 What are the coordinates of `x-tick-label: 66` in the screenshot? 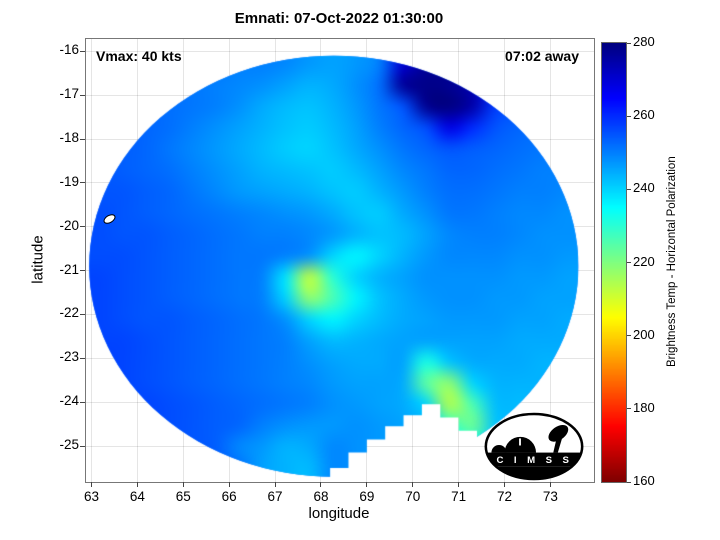 It's located at (229, 496).